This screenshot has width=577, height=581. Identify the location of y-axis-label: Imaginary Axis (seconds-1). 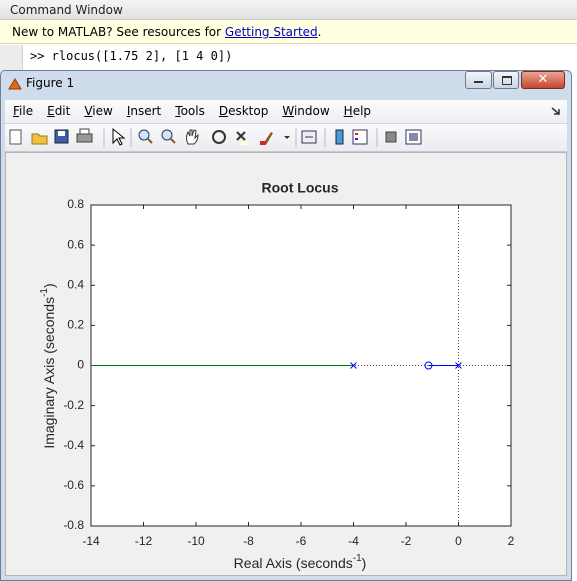
(48, 365).